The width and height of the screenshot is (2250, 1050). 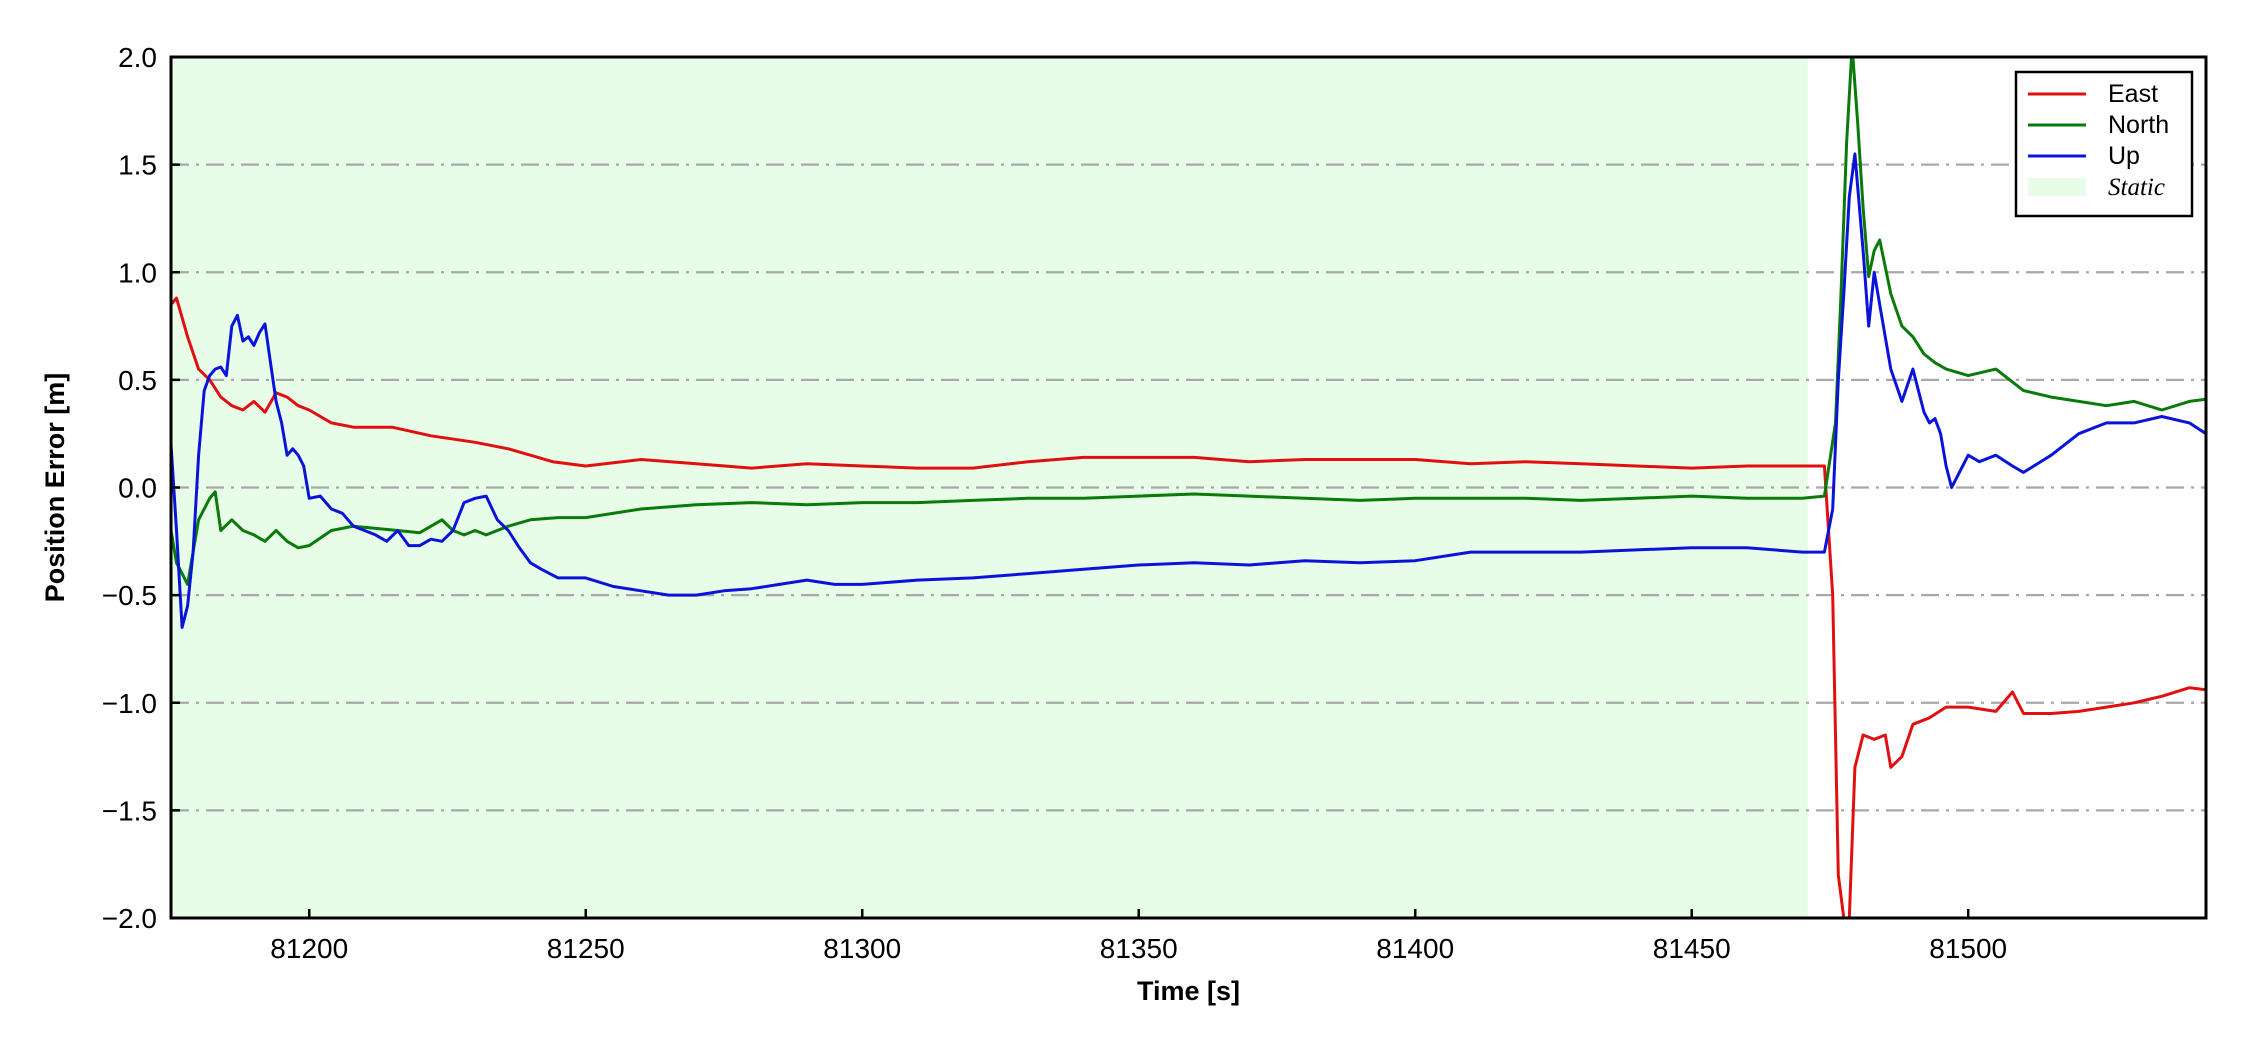 What do you see at coordinates (2104, 144) in the screenshot?
I see `legend: East North Up Static` at bounding box center [2104, 144].